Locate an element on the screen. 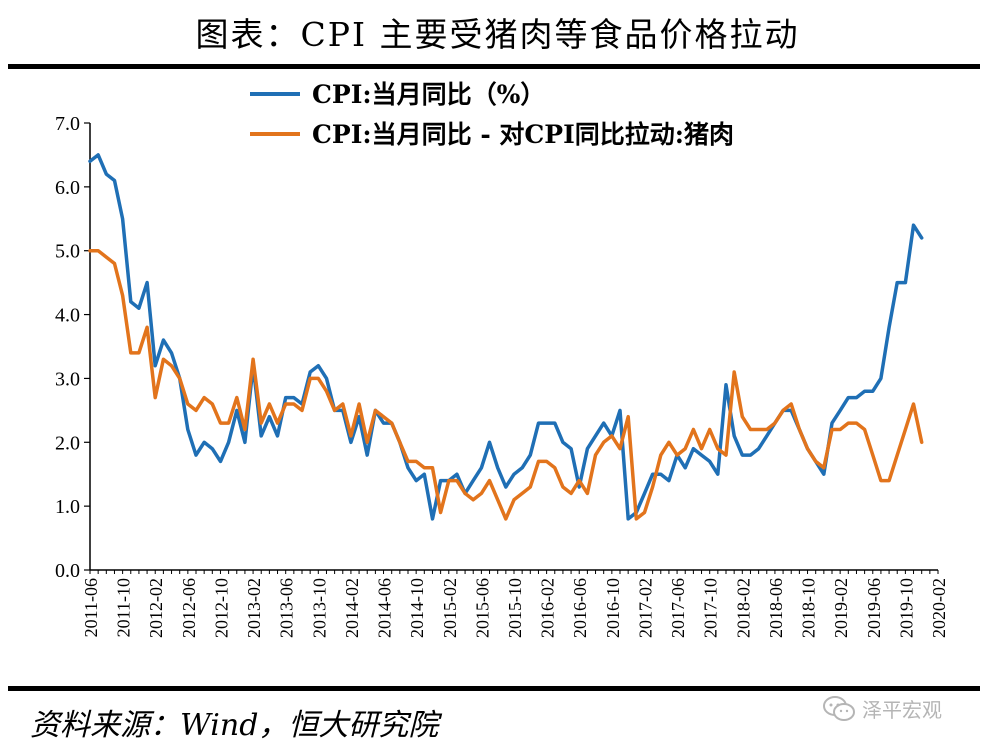  bottom-rule is located at coordinates (494, 688).